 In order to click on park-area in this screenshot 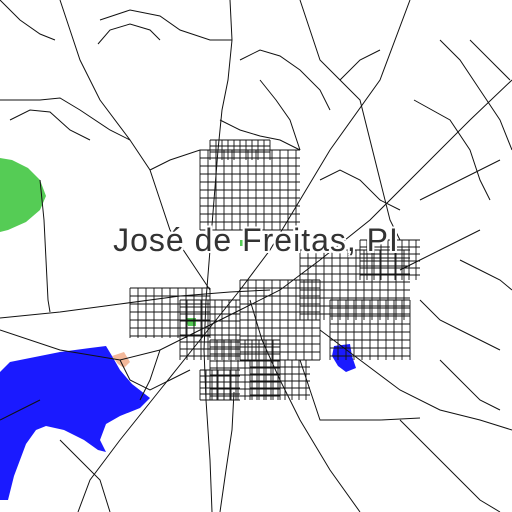, I will do `click(23, 195)`.